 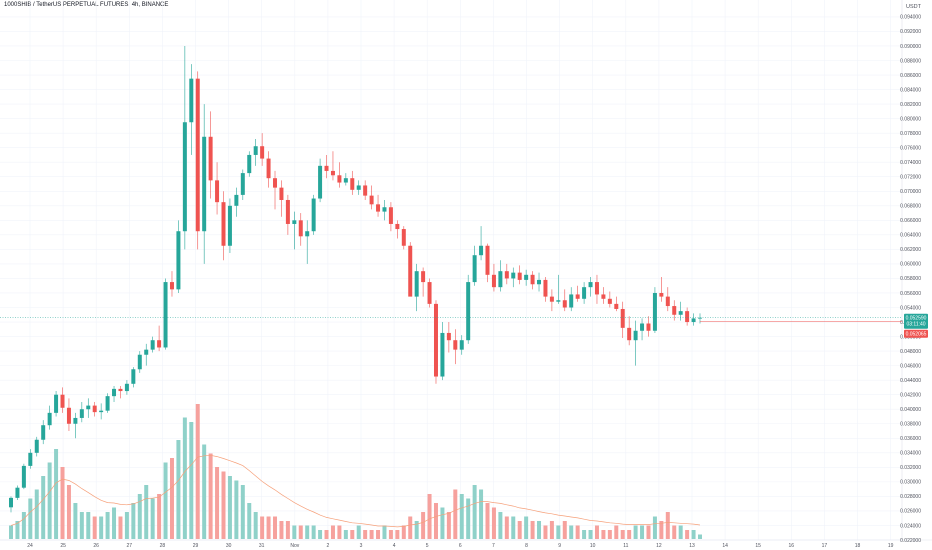 I want to click on date-tick-label: 2, so click(x=328, y=546).